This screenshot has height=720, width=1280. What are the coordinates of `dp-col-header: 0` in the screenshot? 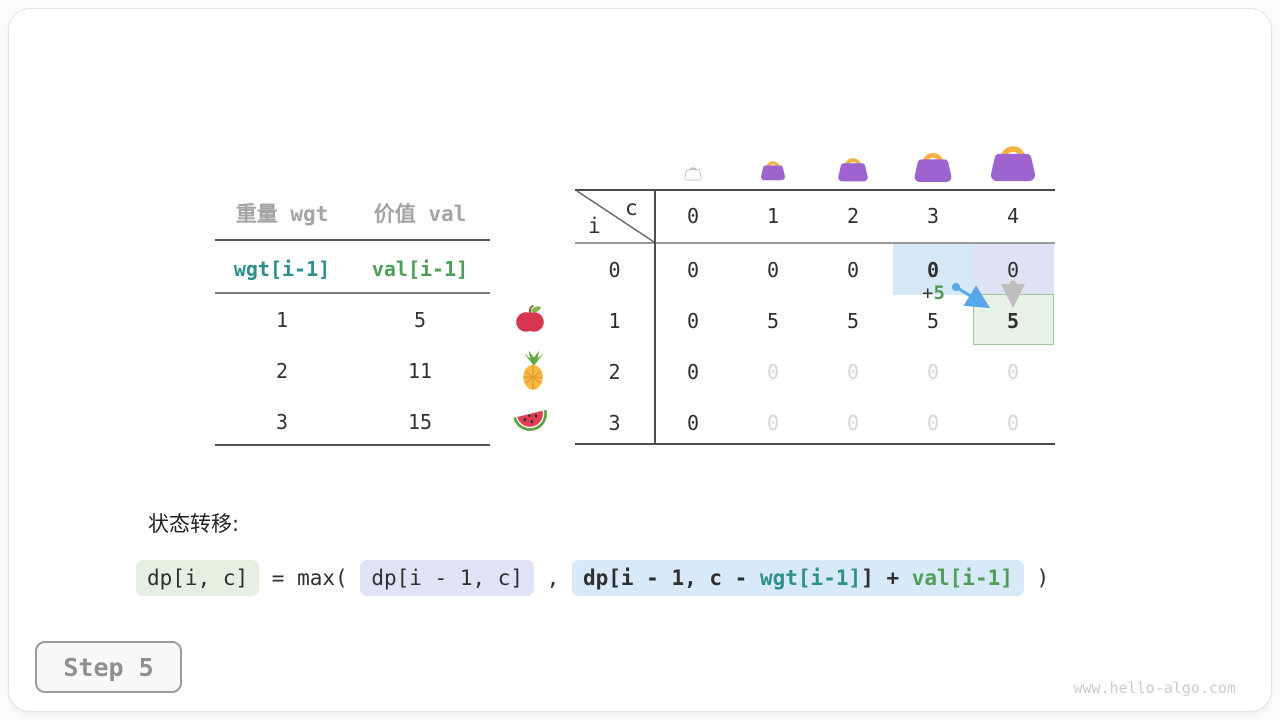 It's located at (693, 216).